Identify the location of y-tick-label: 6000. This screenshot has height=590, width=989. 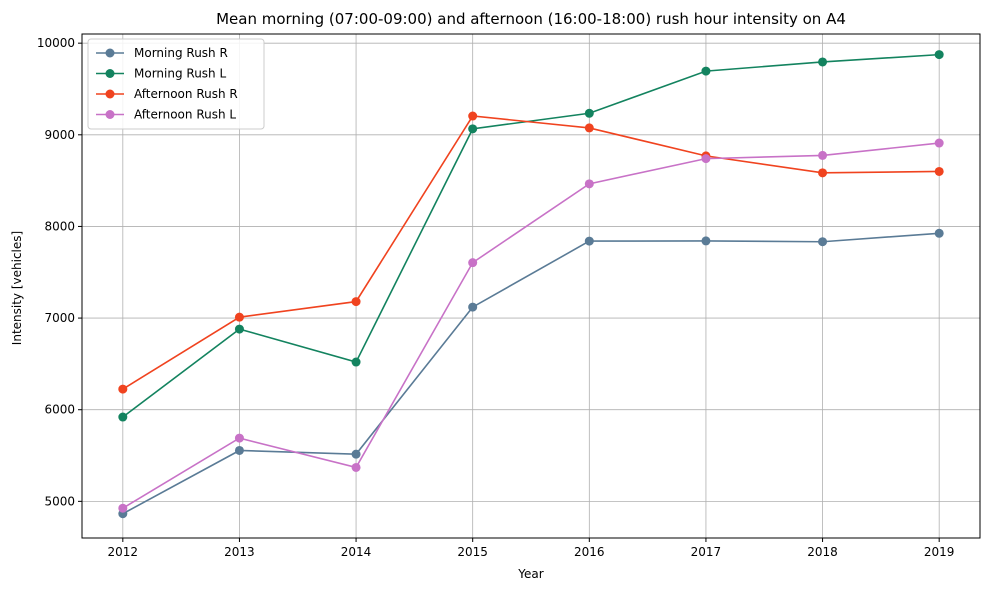
(59, 410).